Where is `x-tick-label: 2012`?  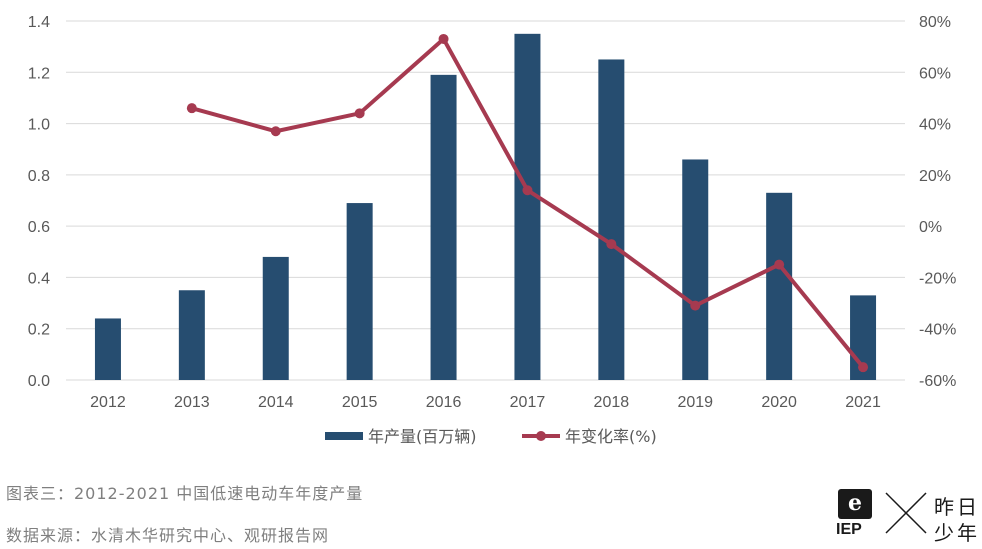
x-tick-label: 2012 is located at coordinates (108, 402).